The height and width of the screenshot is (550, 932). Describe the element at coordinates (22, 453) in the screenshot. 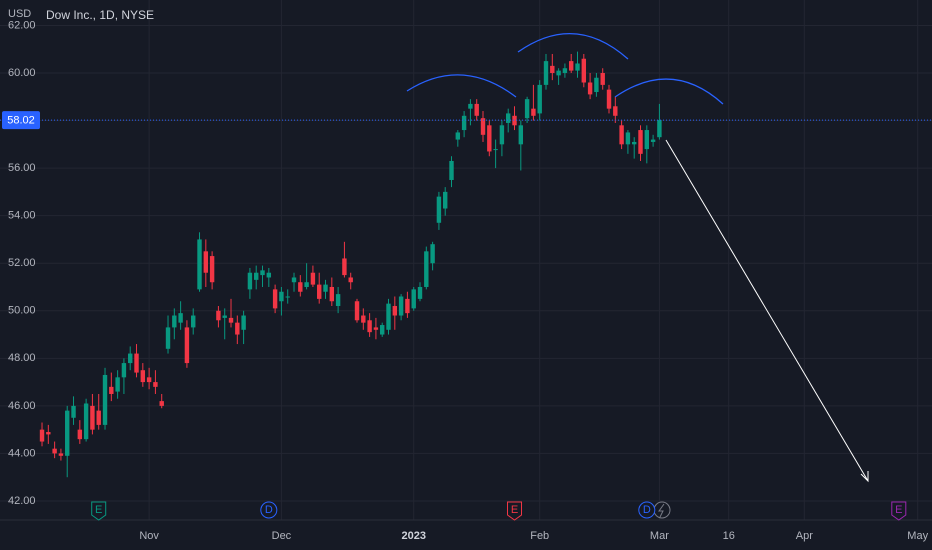

I see `y-tick-label: 44.00` at that location.